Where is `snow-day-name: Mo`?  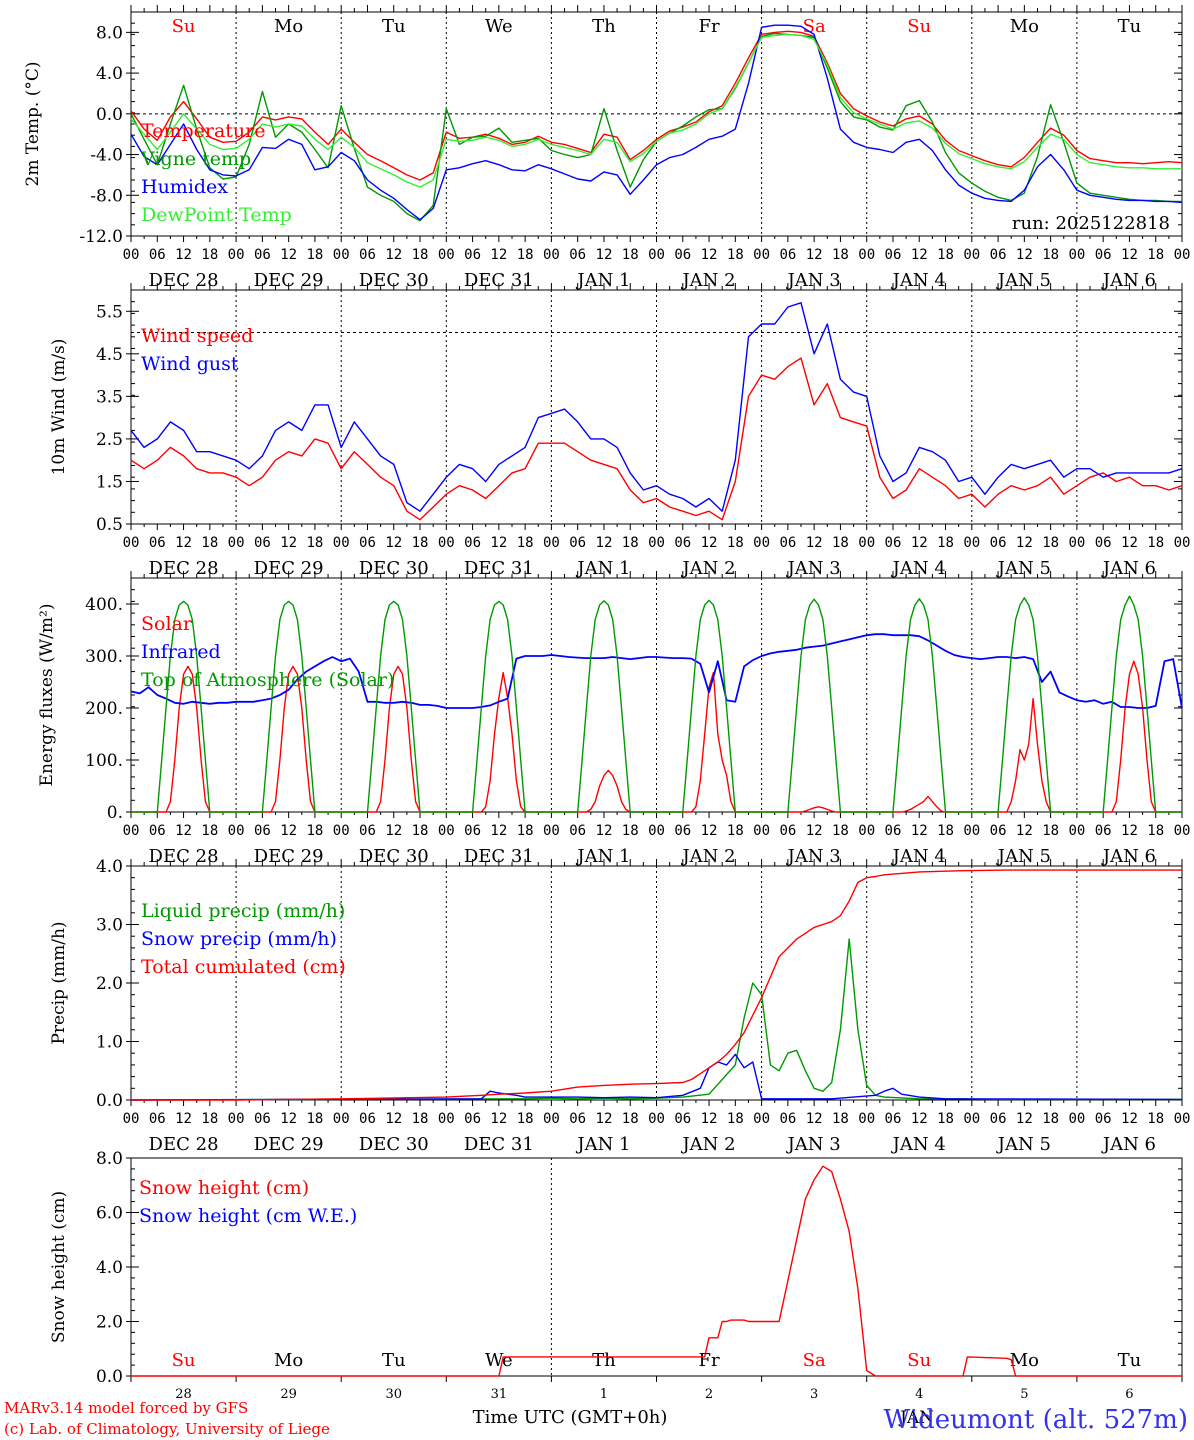 snow-day-name: Mo is located at coordinates (288, 1360).